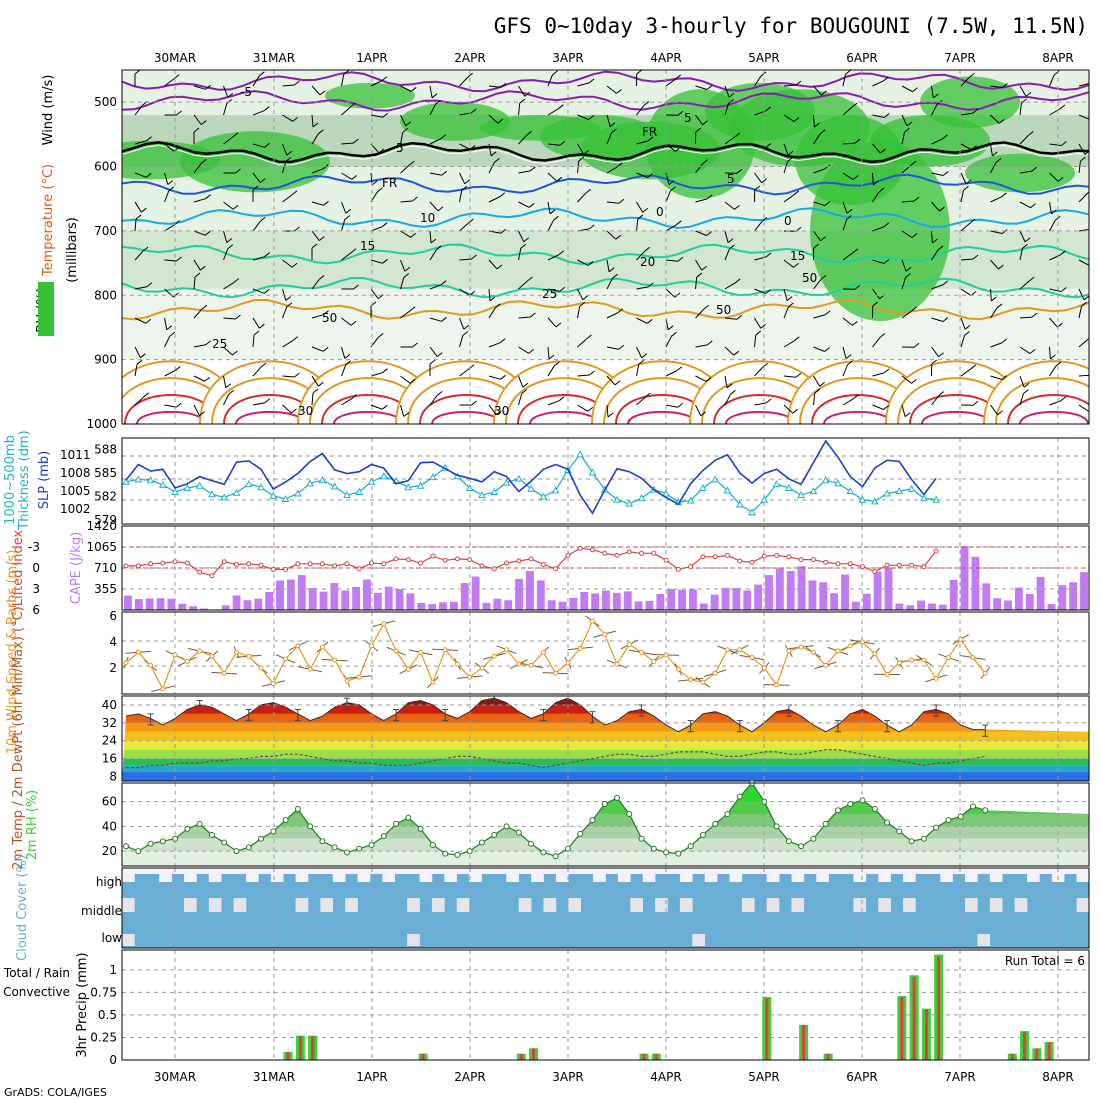 The width and height of the screenshot is (1100, 1100). Describe the element at coordinates (984, 940) in the screenshot. I see `cloud-low-gap` at that location.